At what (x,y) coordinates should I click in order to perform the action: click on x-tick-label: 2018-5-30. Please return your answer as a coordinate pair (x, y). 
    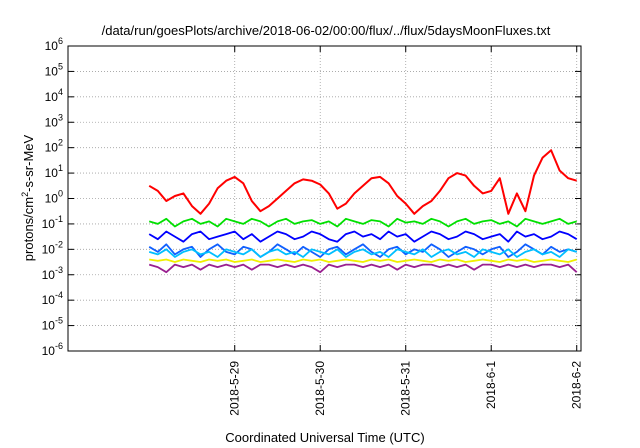
    Looking at the image, I should click on (320, 388).